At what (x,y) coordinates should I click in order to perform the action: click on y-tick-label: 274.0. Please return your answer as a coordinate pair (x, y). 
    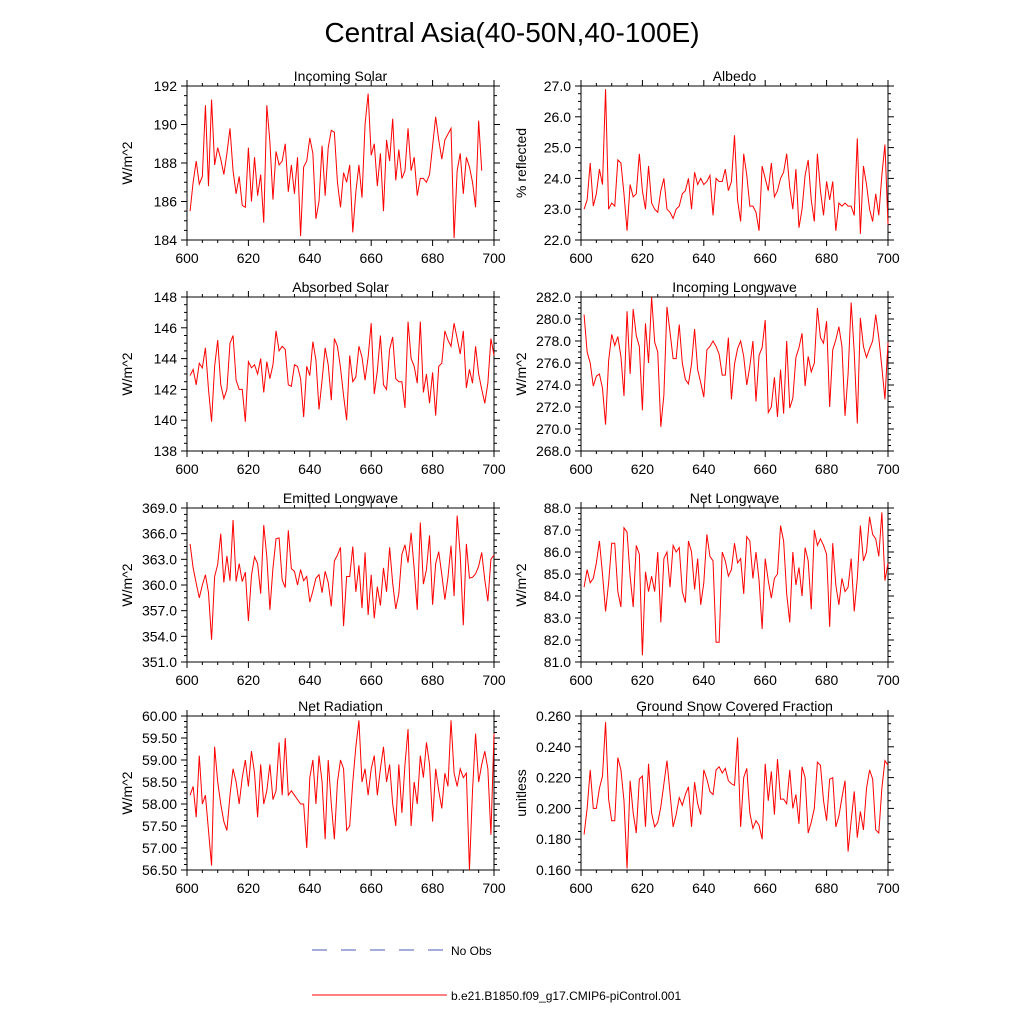
    Looking at the image, I should click on (553, 385).